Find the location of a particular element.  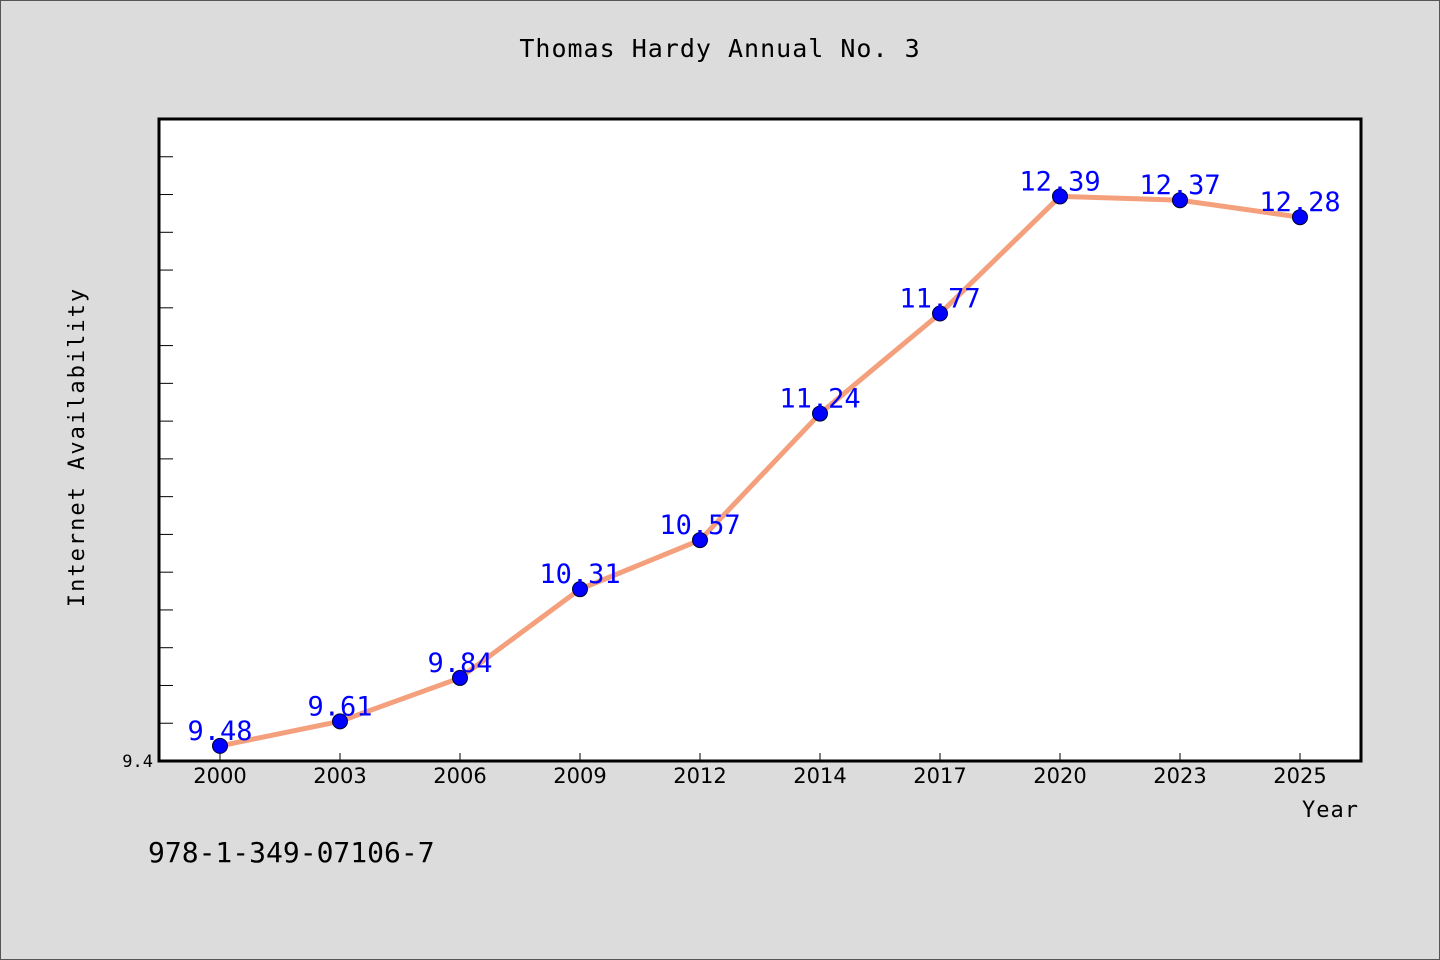

x-tick-label: 2009 is located at coordinates (579, 776).